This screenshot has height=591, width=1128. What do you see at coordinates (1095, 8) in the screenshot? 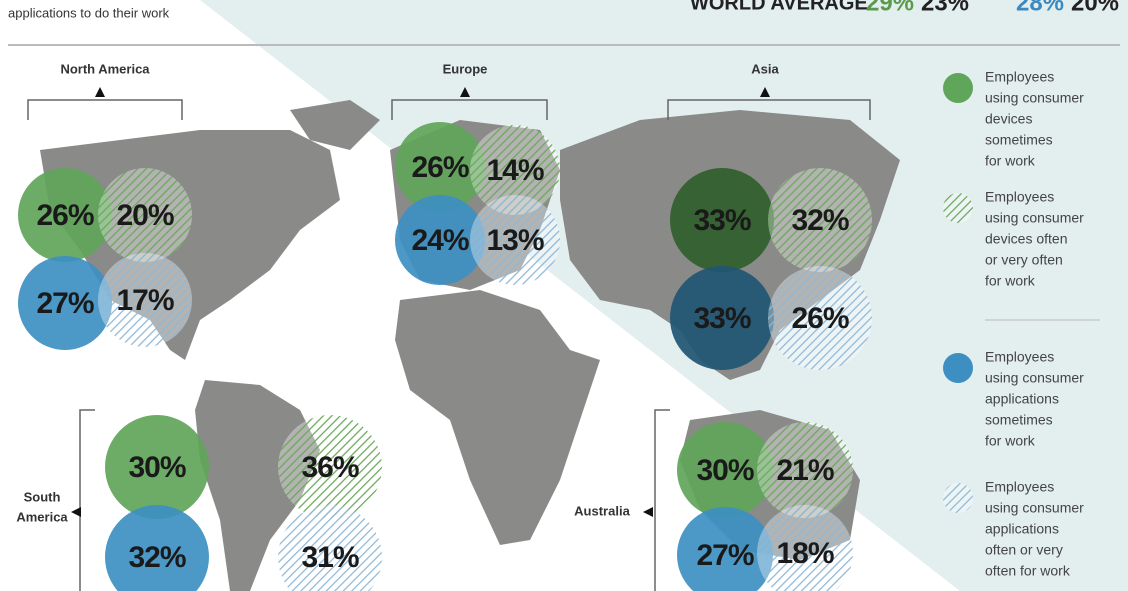
I see `world-average-value: 20%` at bounding box center [1095, 8].